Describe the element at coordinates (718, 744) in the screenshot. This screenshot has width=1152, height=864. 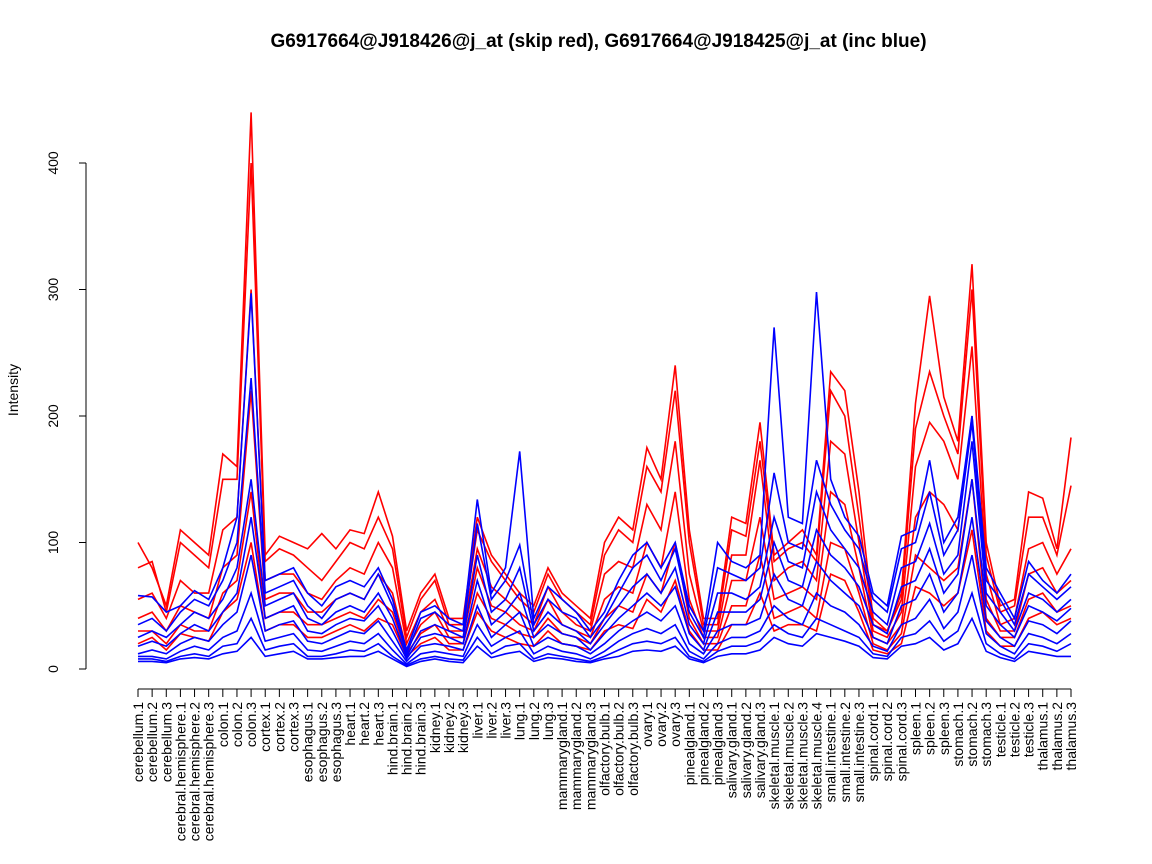
I see `x-tick-label: pinealgland.3` at that location.